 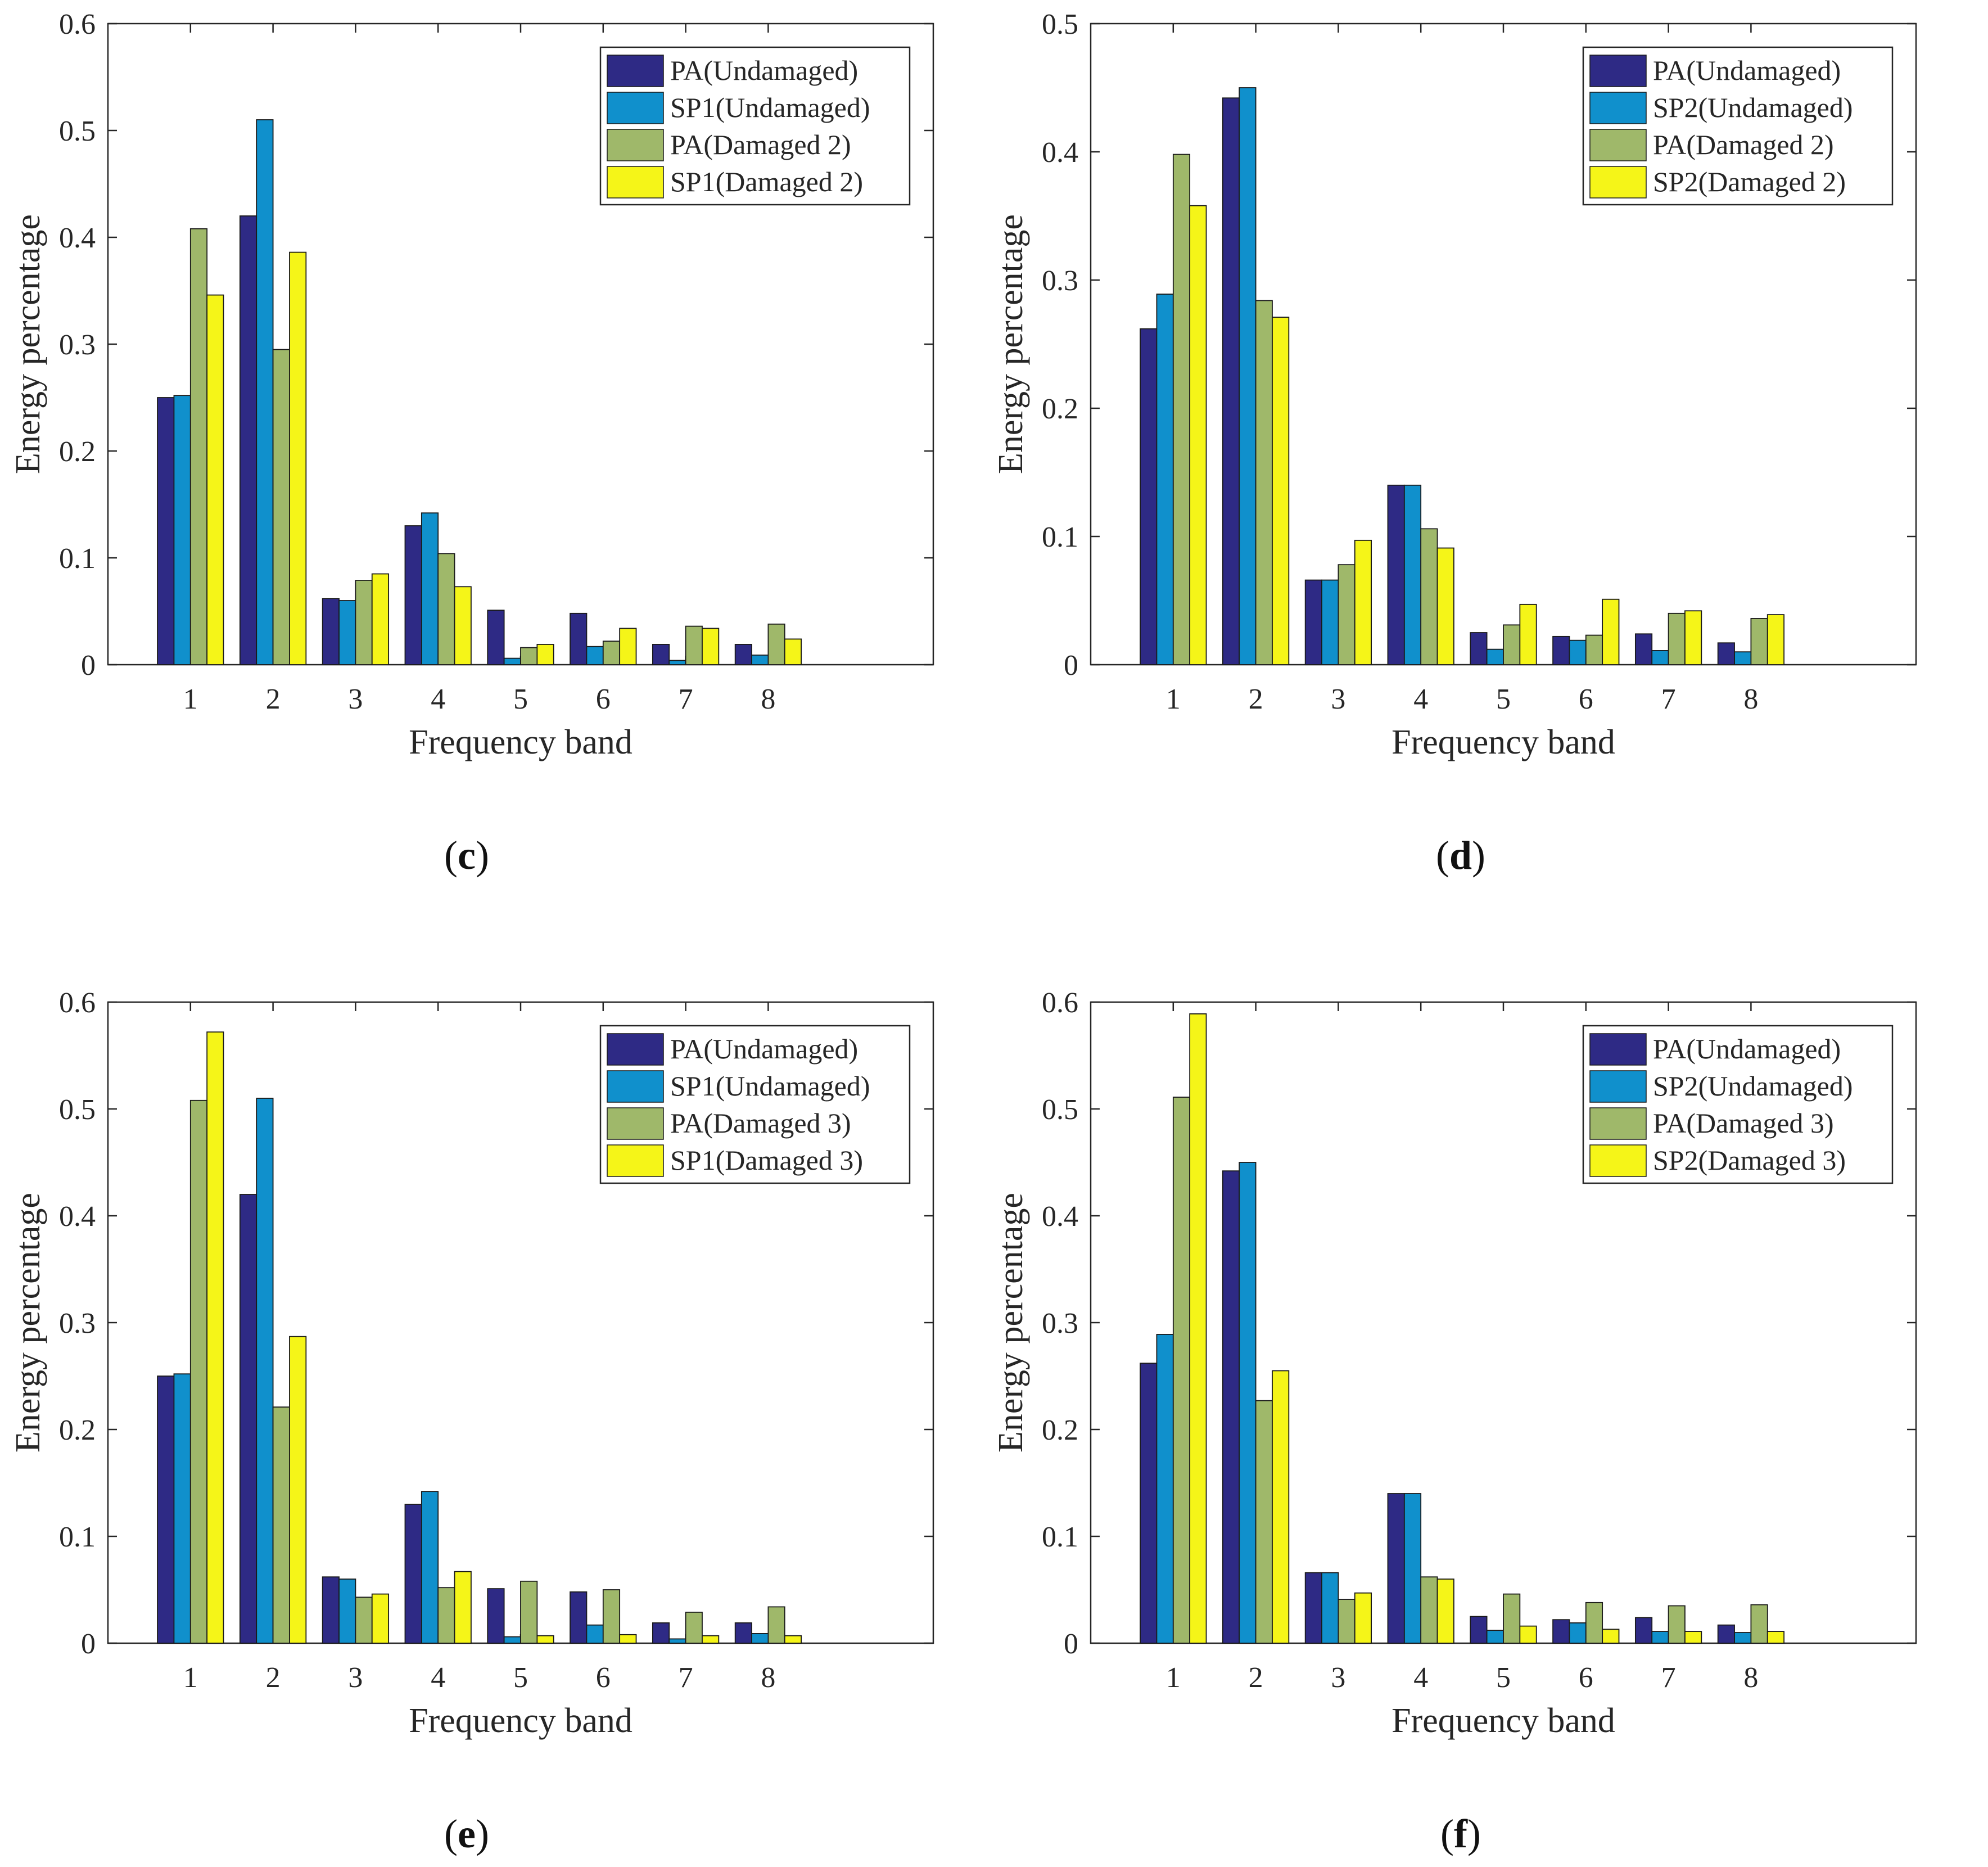 What do you see at coordinates (1512, 1618) in the screenshot?
I see `bar-f-s3-band5` at bounding box center [1512, 1618].